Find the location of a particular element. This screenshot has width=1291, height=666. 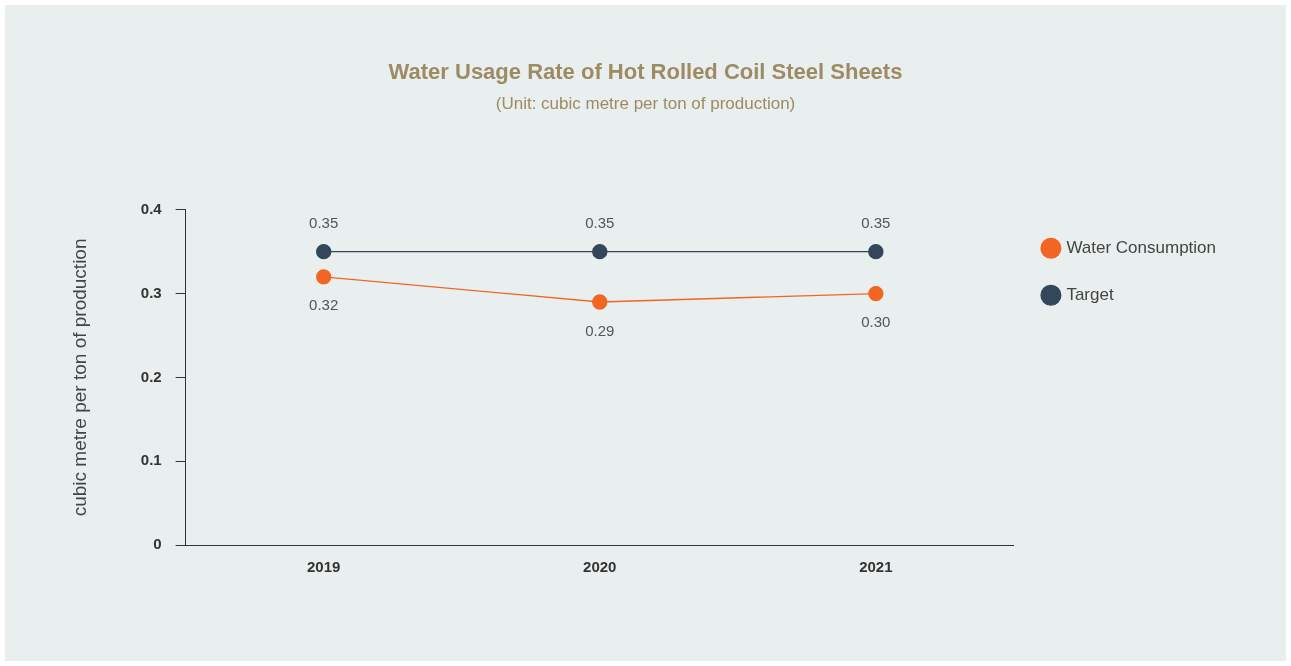

y-tick-label: 0.4 is located at coordinates (151, 208).